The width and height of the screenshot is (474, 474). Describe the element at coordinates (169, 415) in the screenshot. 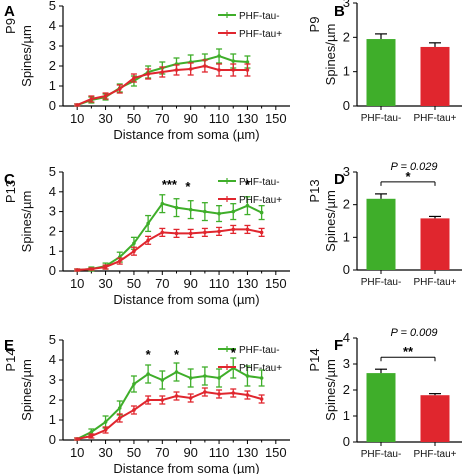

I see `series-line-phf-tau-plus` at that location.